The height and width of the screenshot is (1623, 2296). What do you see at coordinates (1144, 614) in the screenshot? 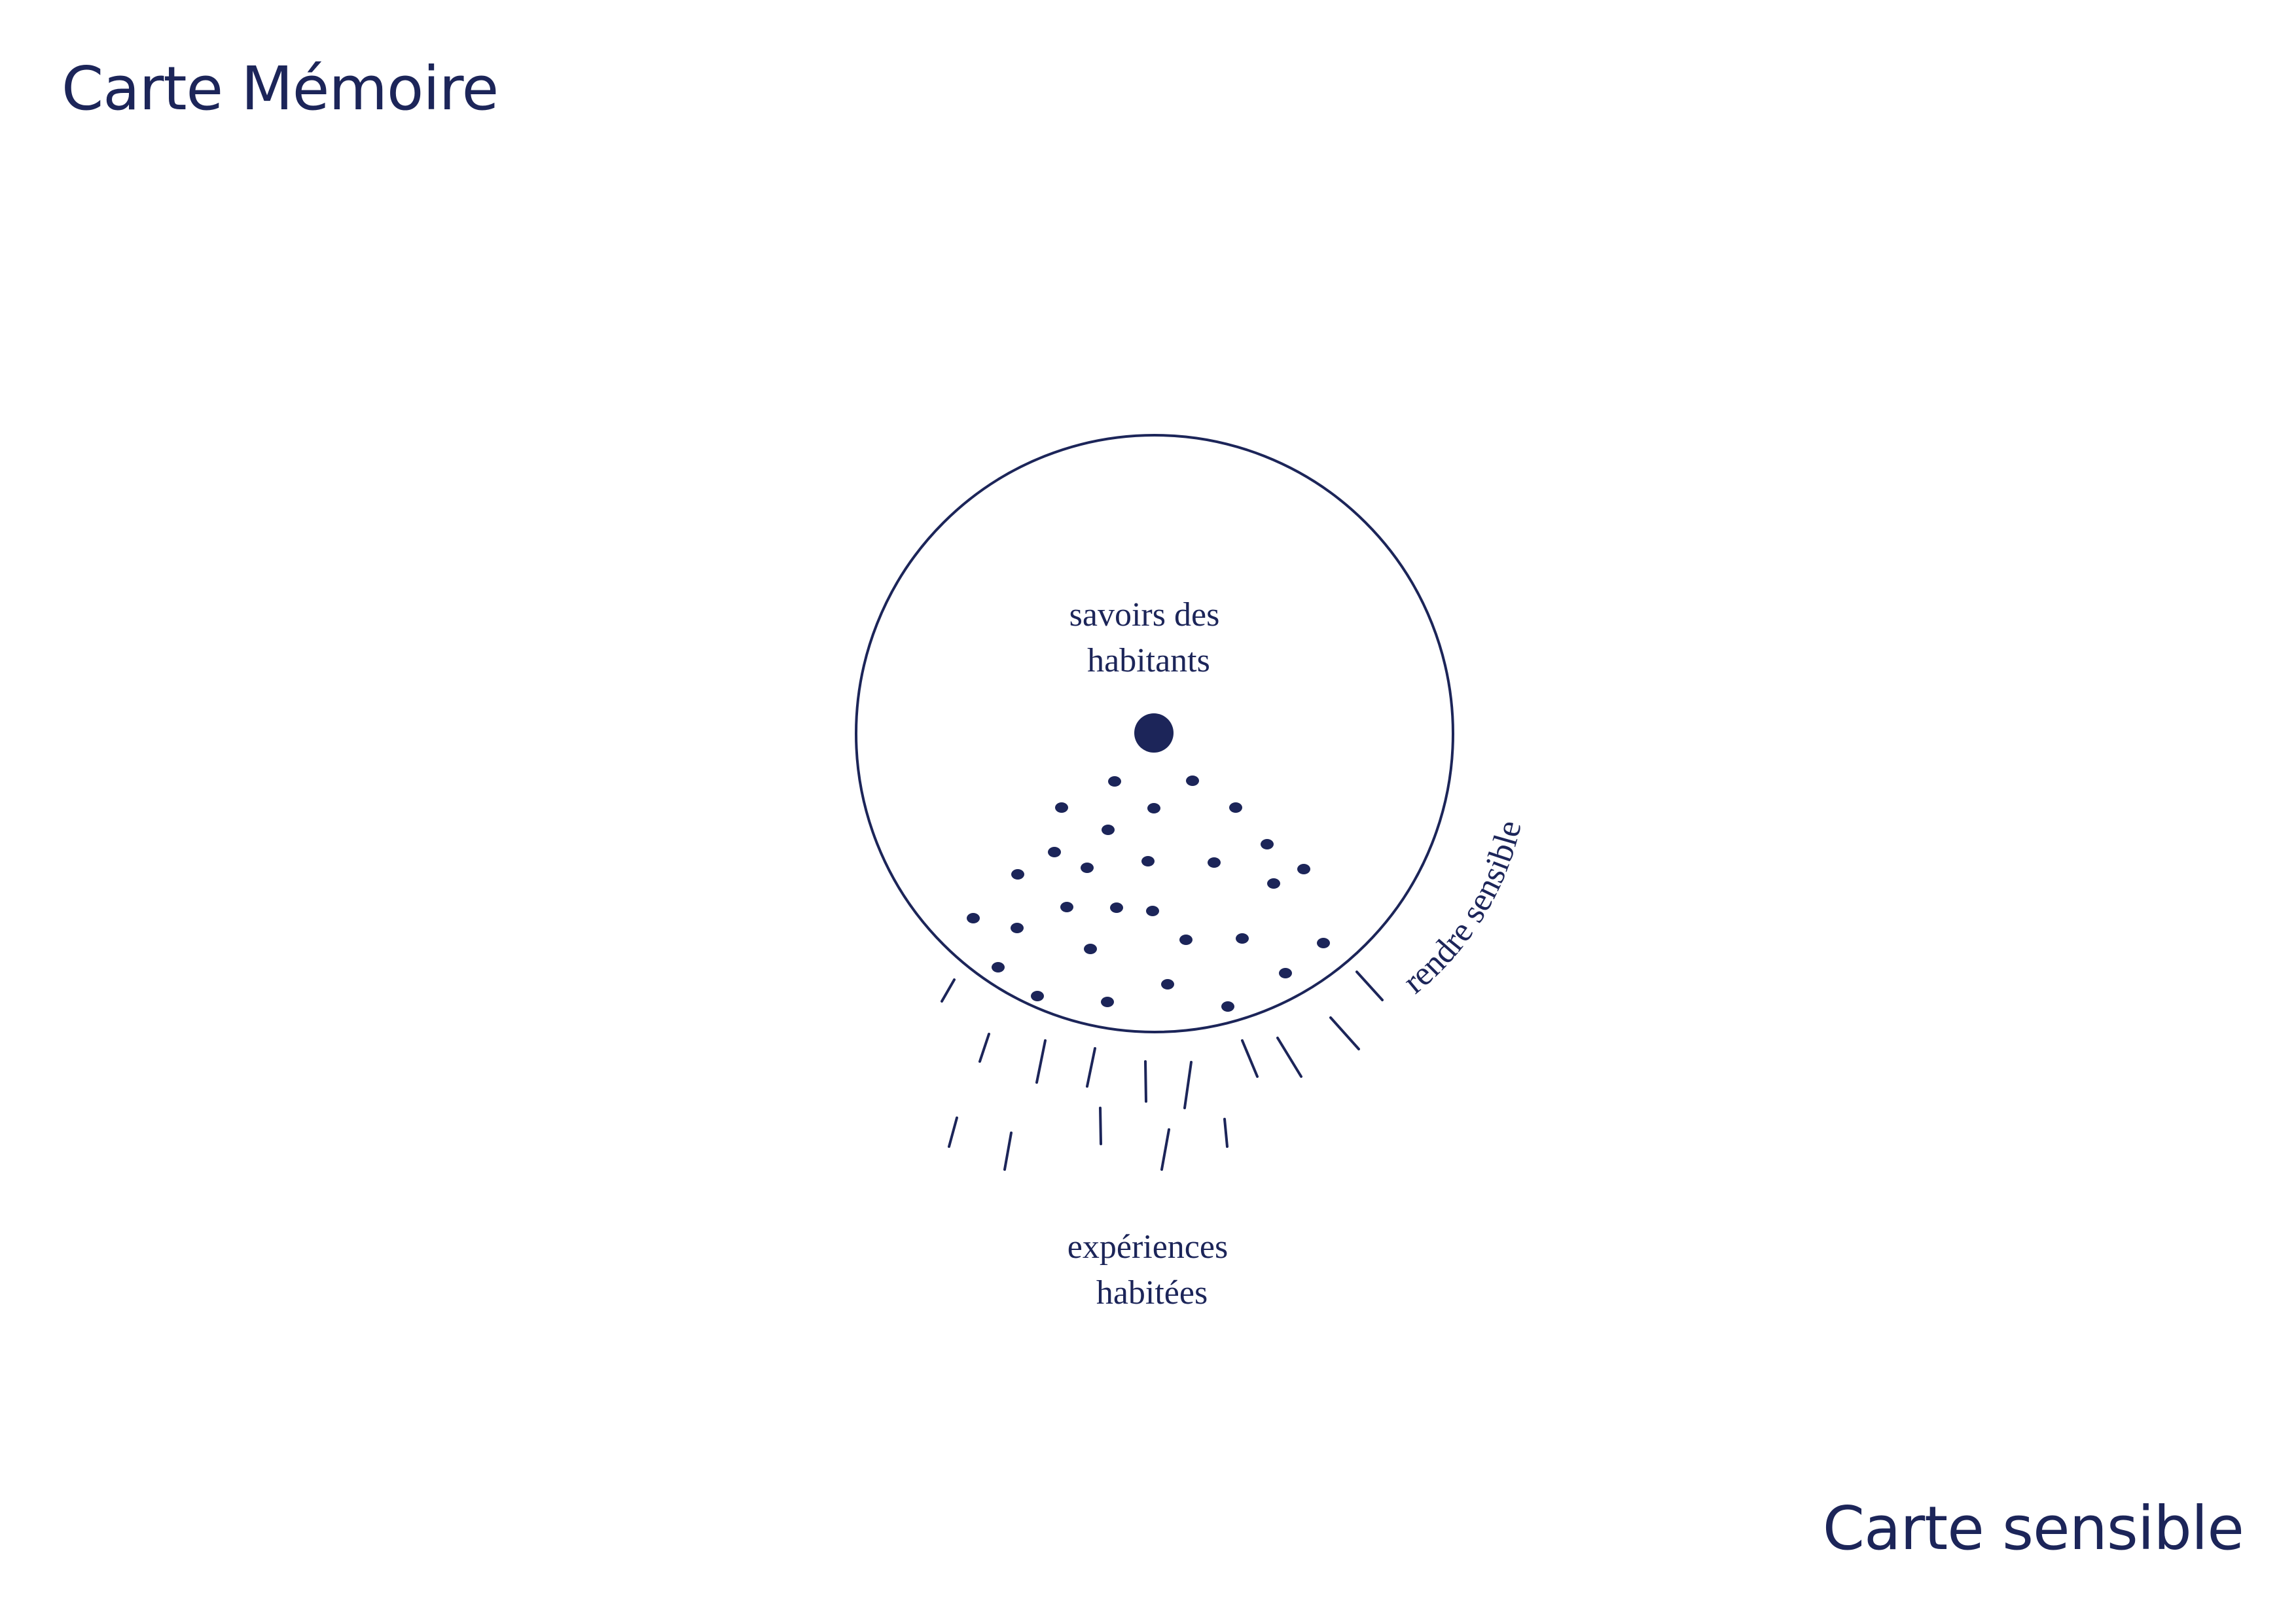
I see `inner-label-line-1: savoirs des` at bounding box center [1144, 614].